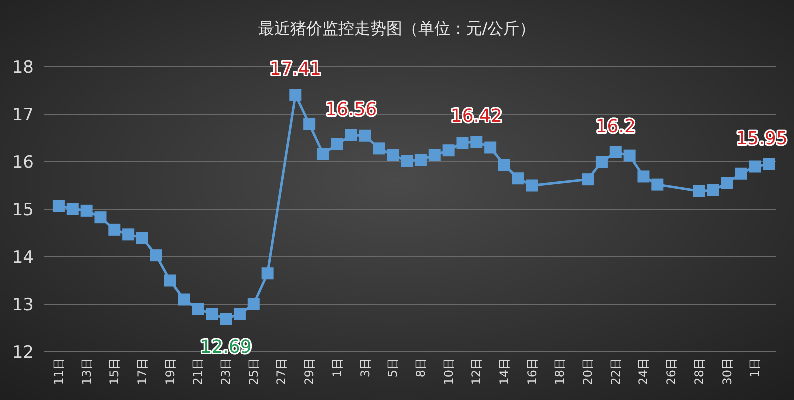 Image resolution: width=794 pixels, height=400 pixels. What do you see at coordinates (588, 372) in the screenshot?
I see `x-tick-label: 20日` at bounding box center [588, 372].